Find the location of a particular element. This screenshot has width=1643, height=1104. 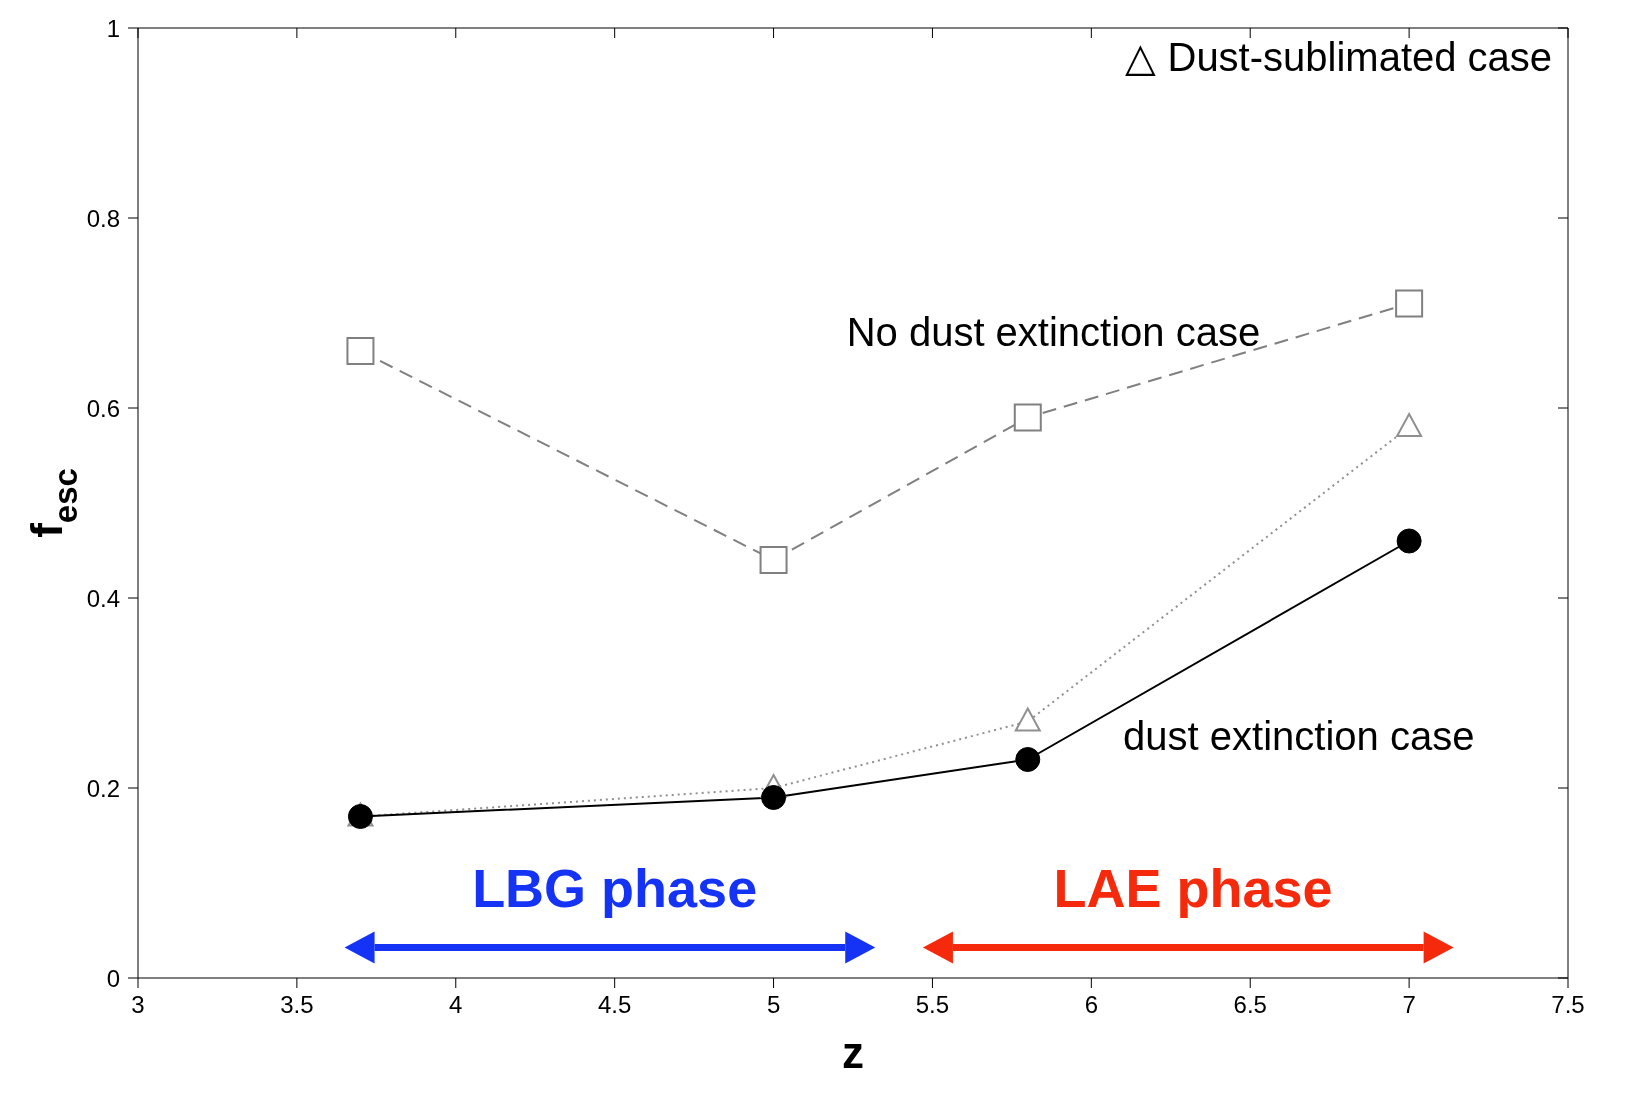

x-tick-label: 4 is located at coordinates (456, 1005).